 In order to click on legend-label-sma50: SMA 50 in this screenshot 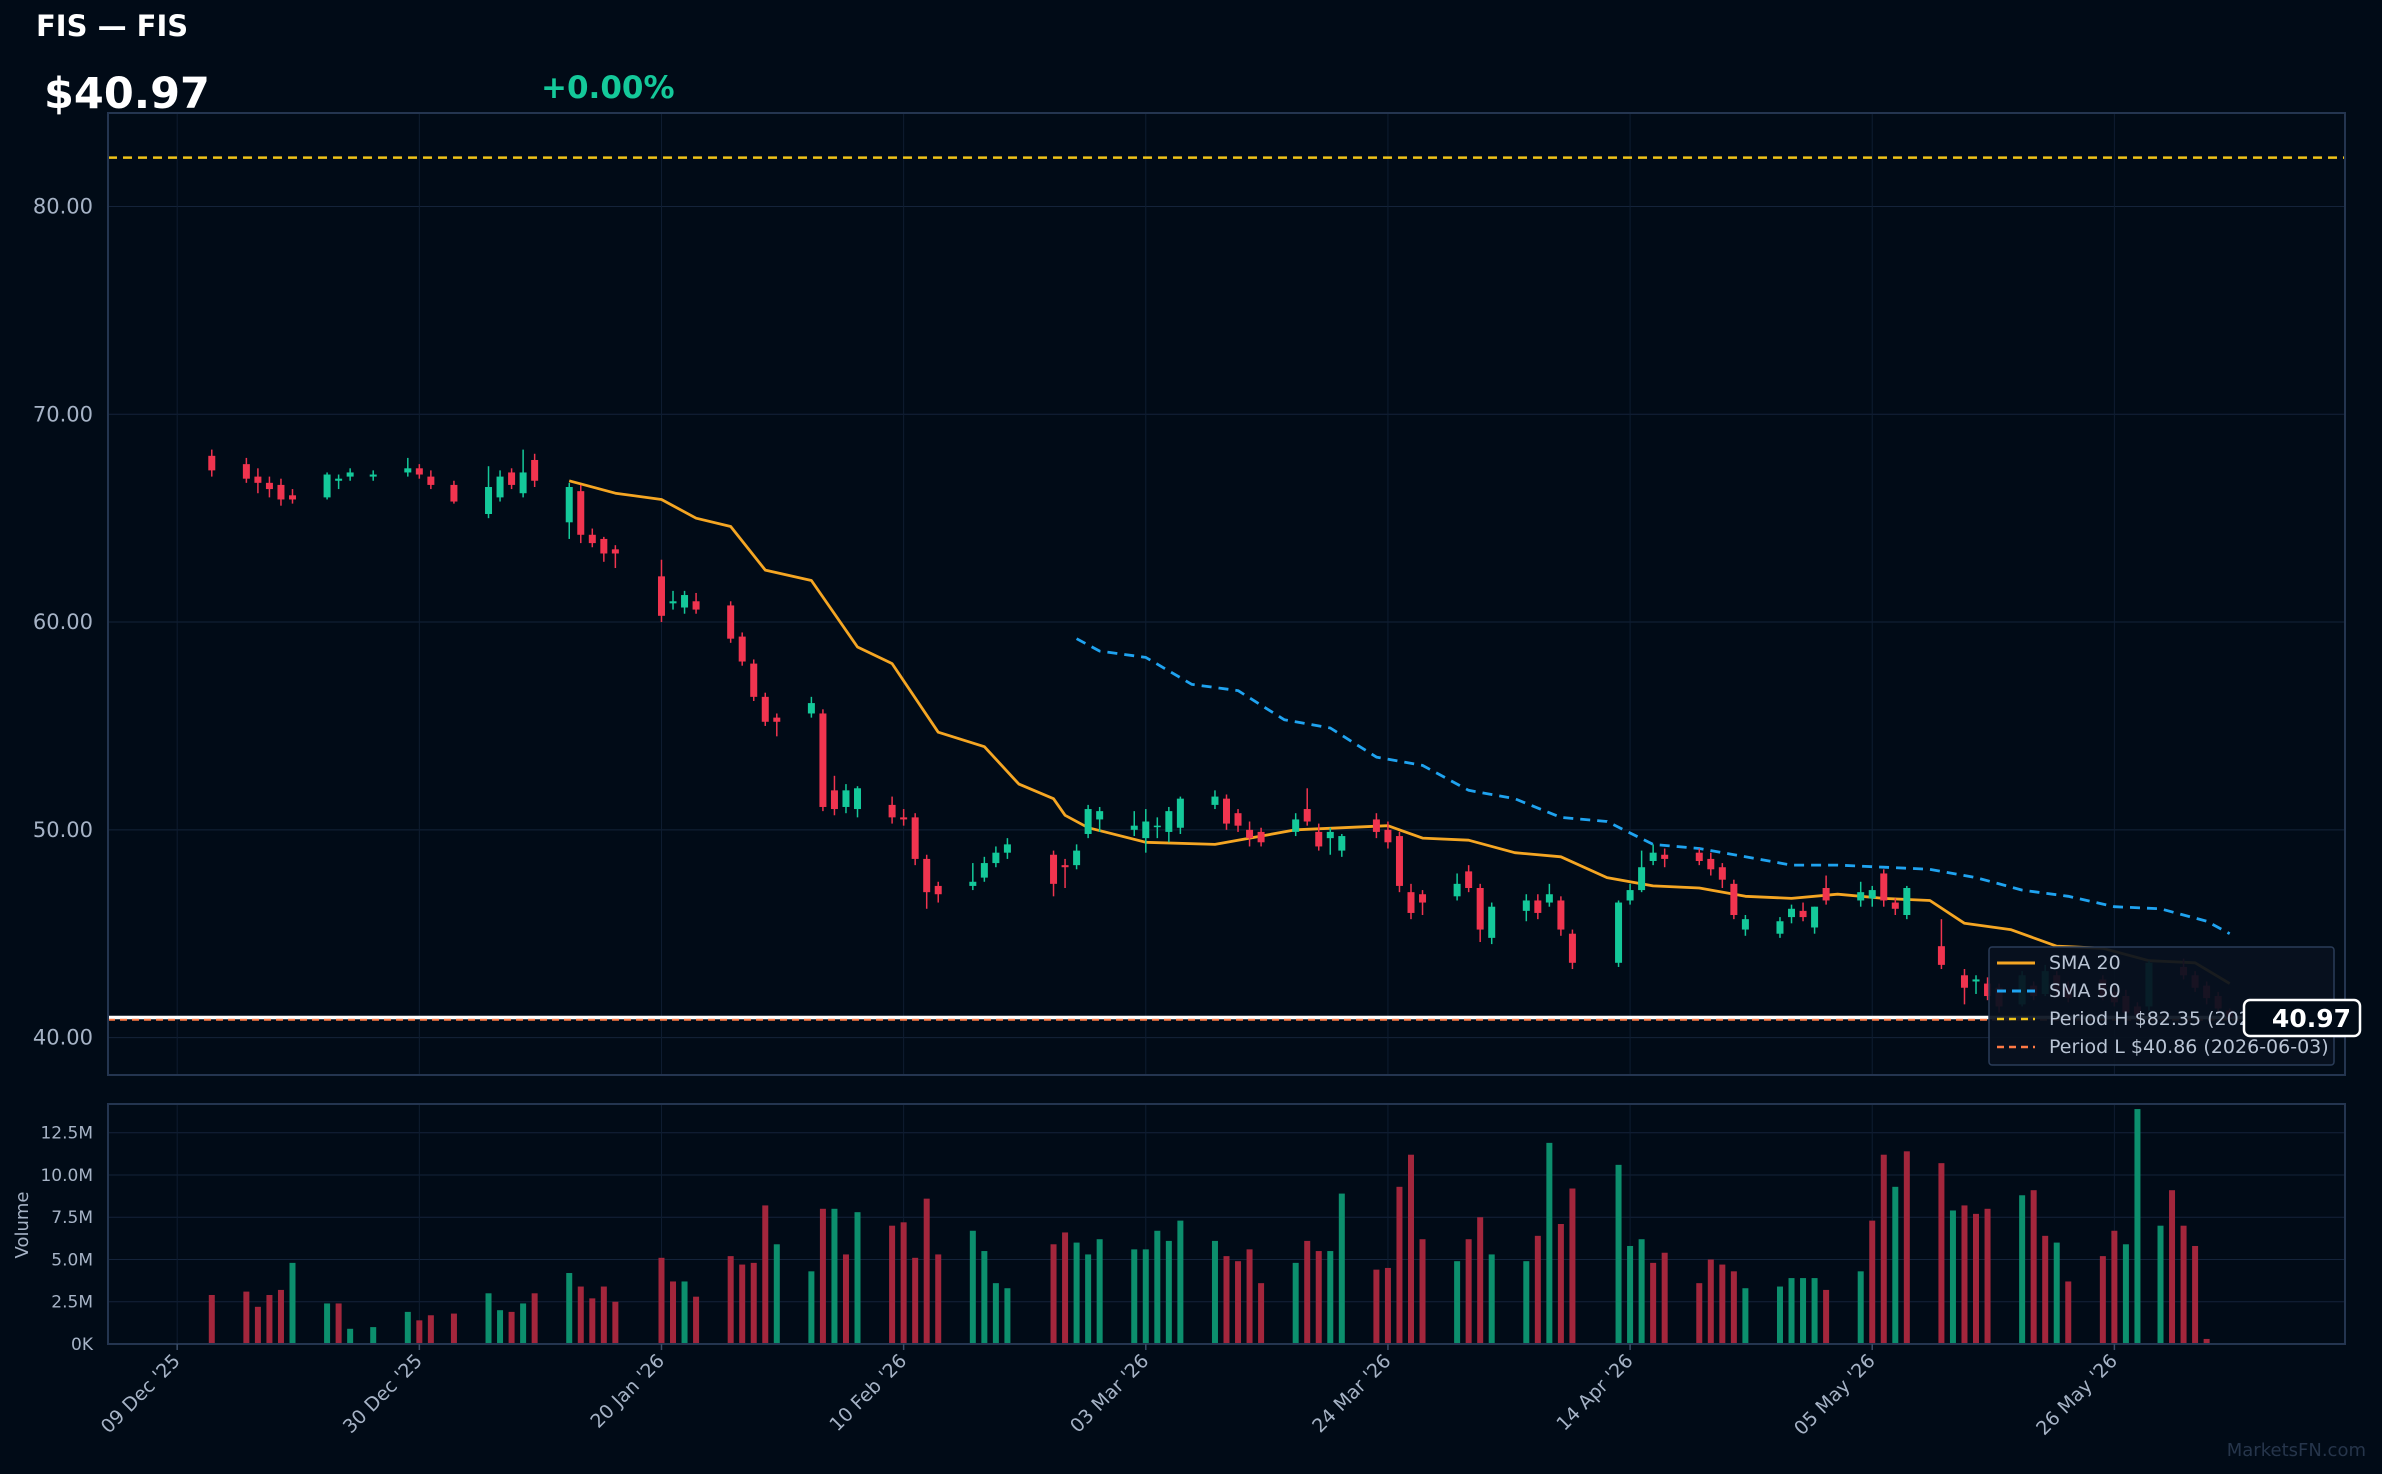, I will do `click(2085, 991)`.